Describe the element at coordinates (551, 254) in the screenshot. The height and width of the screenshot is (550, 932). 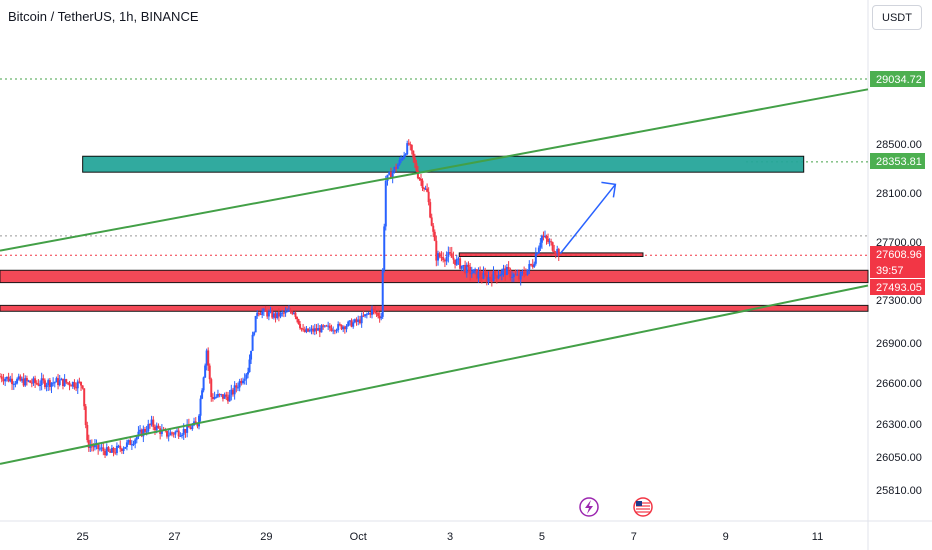
I see `minor-level-zone` at that location.